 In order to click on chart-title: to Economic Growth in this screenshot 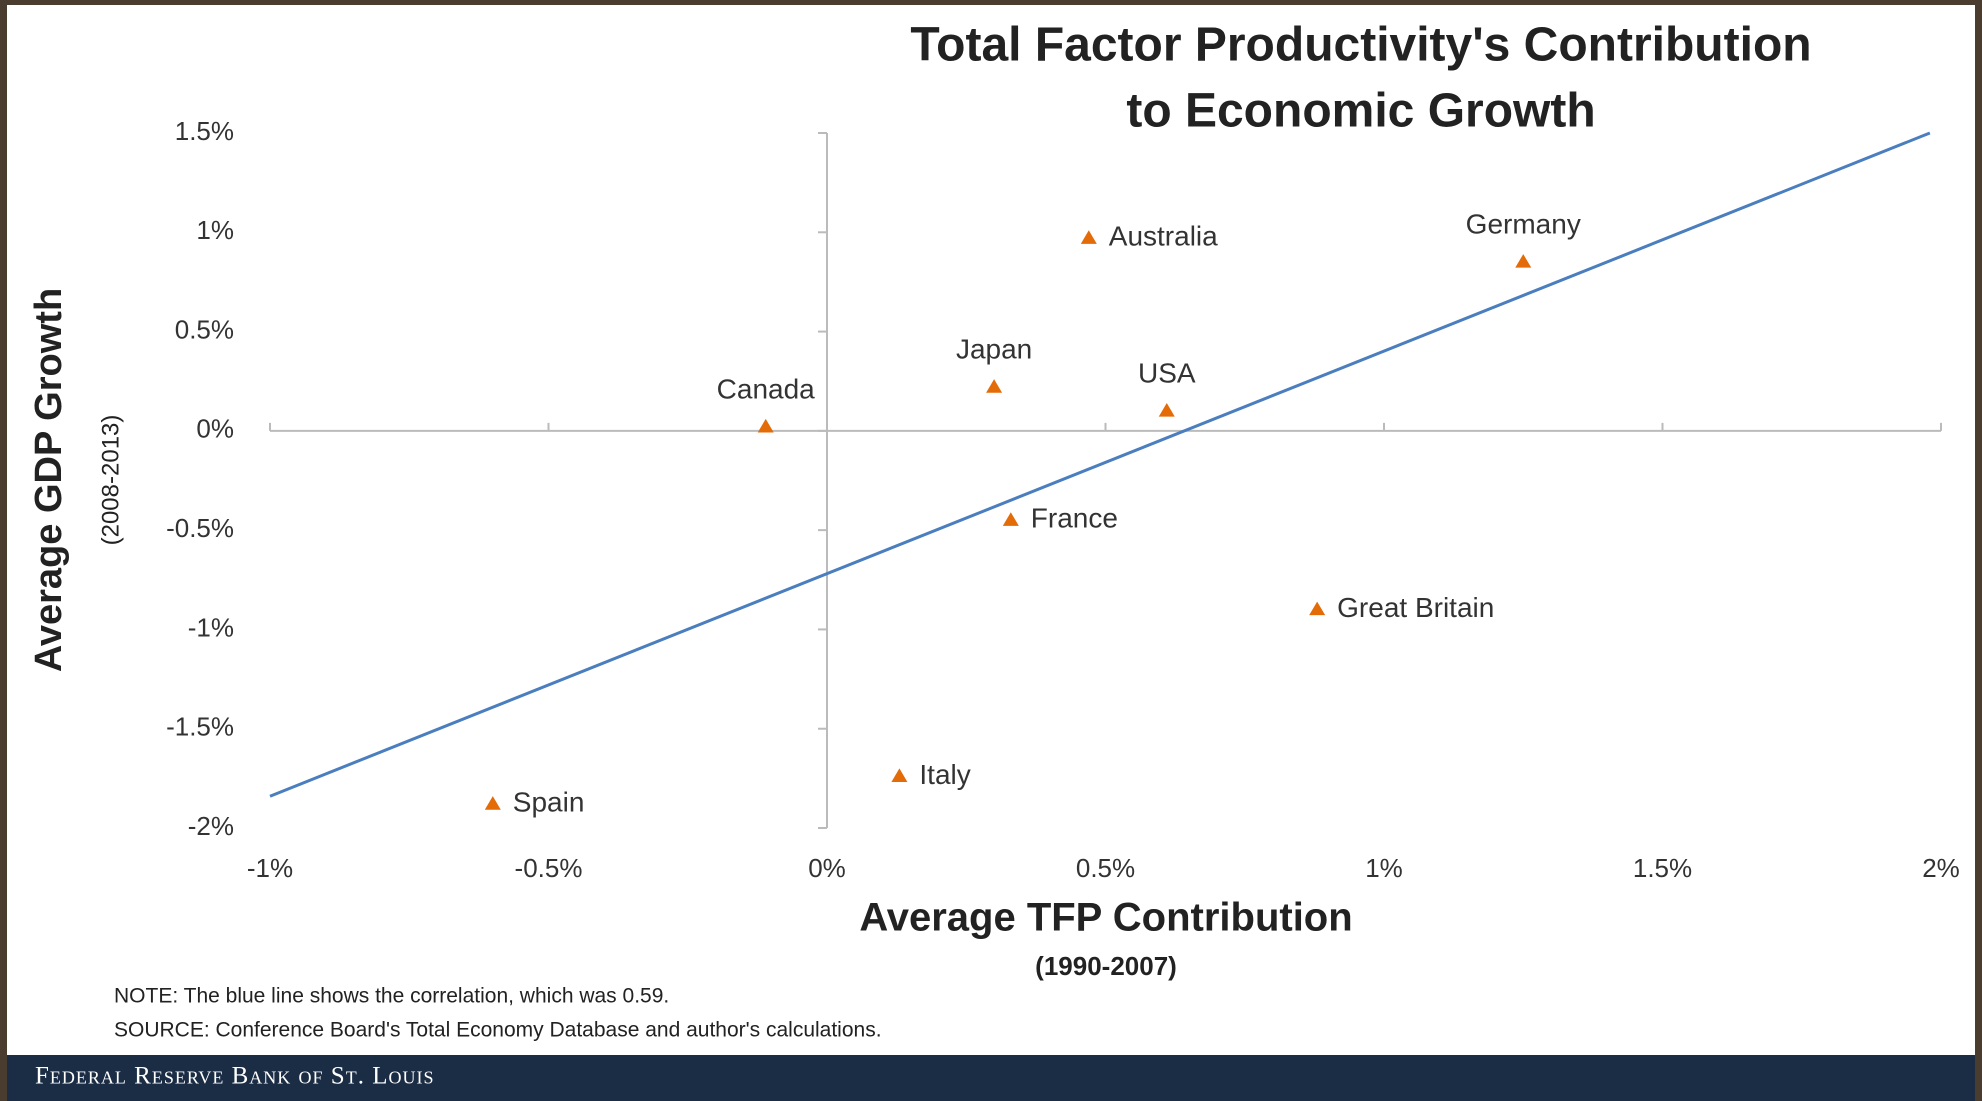, I will do `click(1360, 111)`.